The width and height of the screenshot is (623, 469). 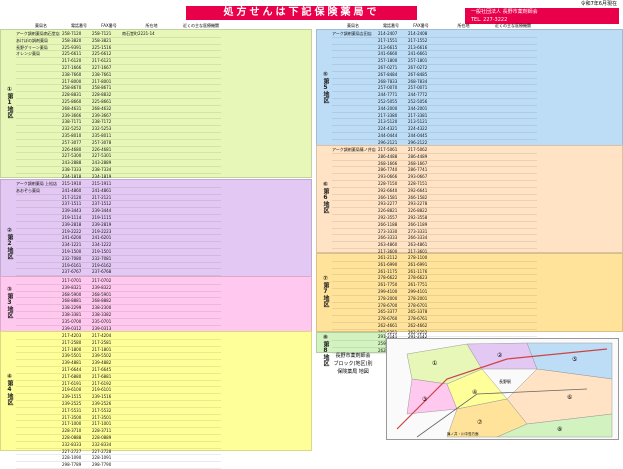 What do you see at coordinates (434, 157) in the screenshot?
I see `pharmacy-row: 286-4488 286-4489` at bounding box center [434, 157].